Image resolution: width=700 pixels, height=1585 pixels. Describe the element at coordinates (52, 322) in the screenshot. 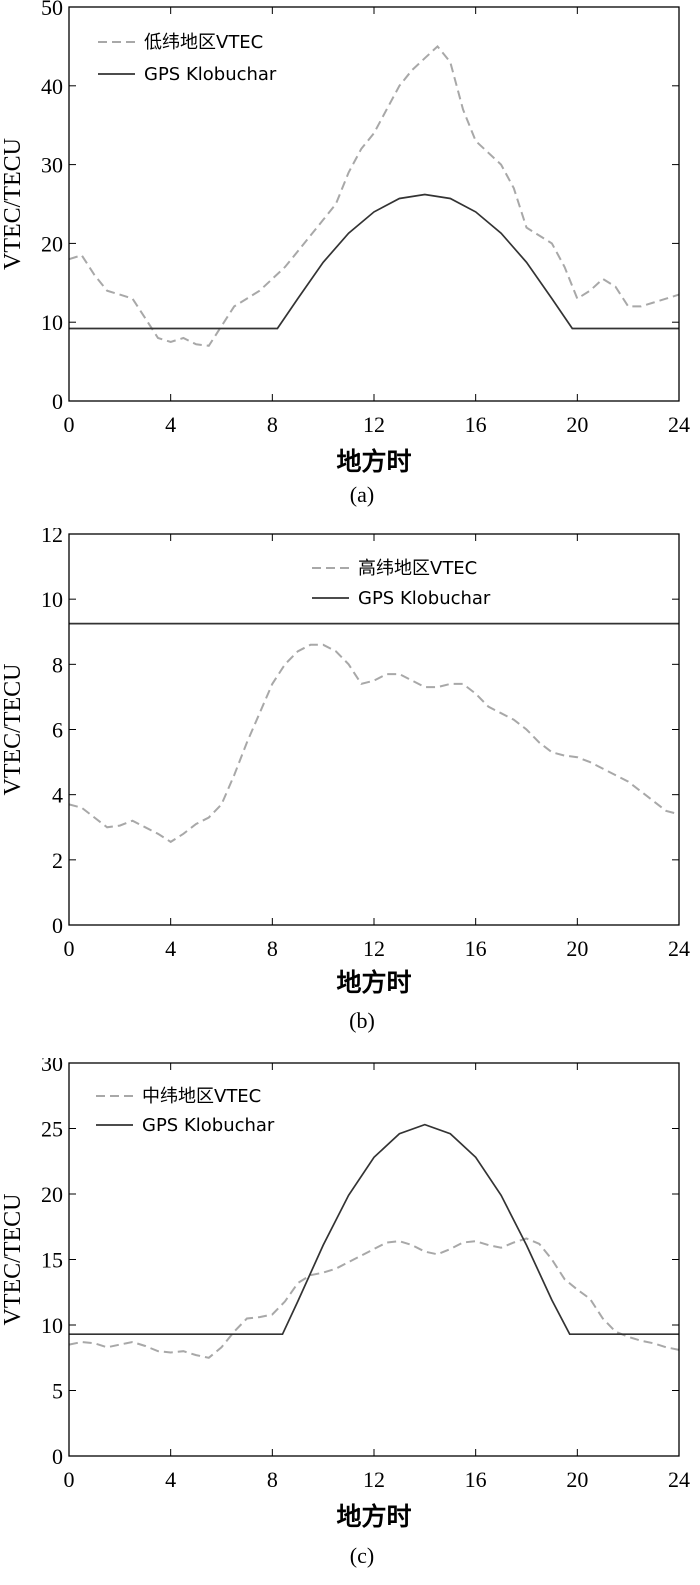

I see `chart-a-y-tick-label: 10` at that location.